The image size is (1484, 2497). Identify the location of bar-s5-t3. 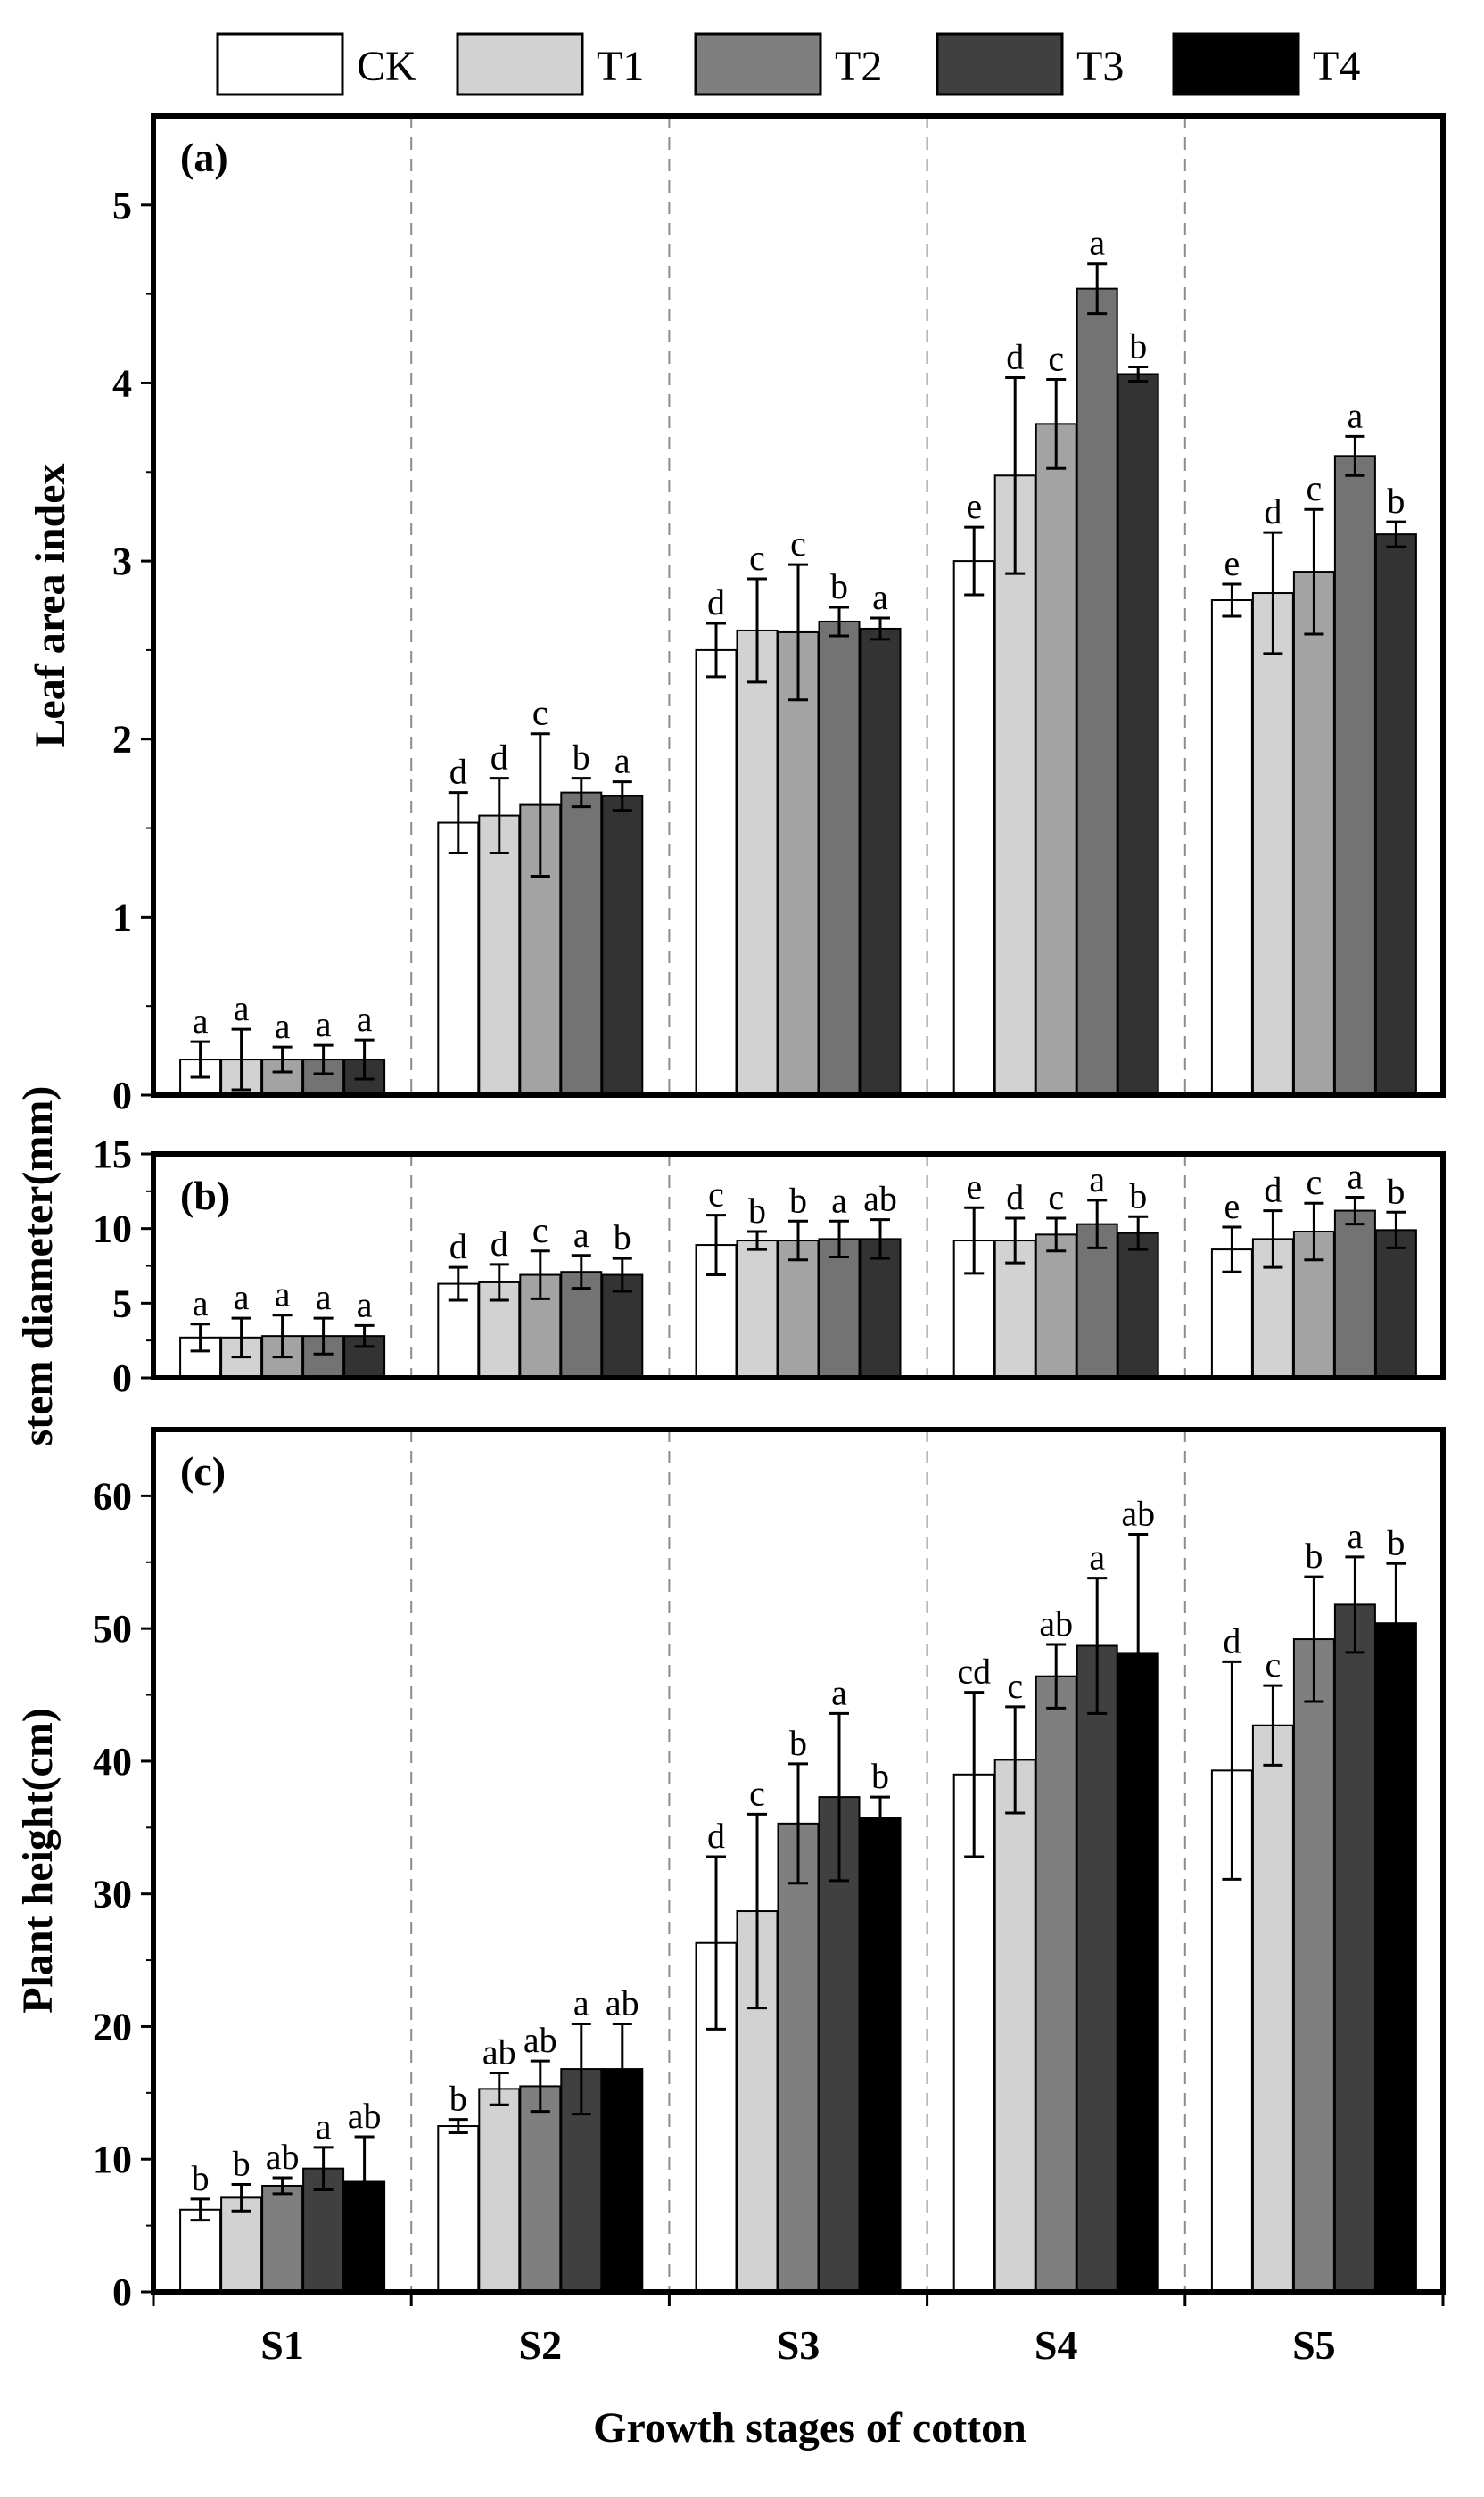
(1355, 1948).